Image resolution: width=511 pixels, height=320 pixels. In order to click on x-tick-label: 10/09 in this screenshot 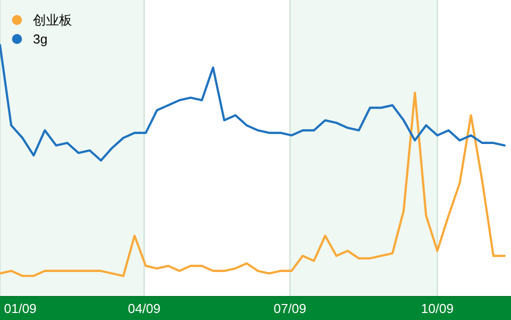, I will do `click(437, 308)`.